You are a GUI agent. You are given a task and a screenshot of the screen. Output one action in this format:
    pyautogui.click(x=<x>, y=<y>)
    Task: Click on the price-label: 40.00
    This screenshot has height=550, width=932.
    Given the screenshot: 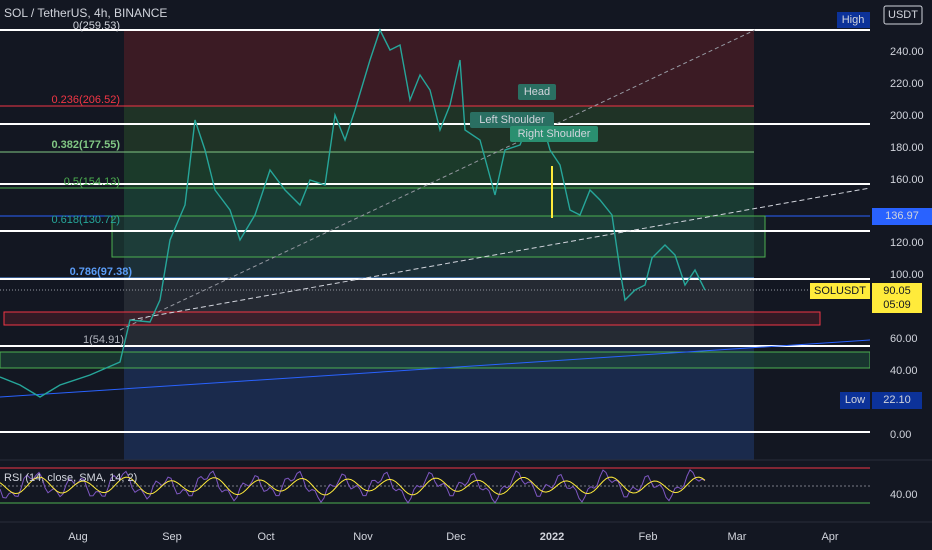 What is the action you would take?
    pyautogui.click(x=904, y=371)
    